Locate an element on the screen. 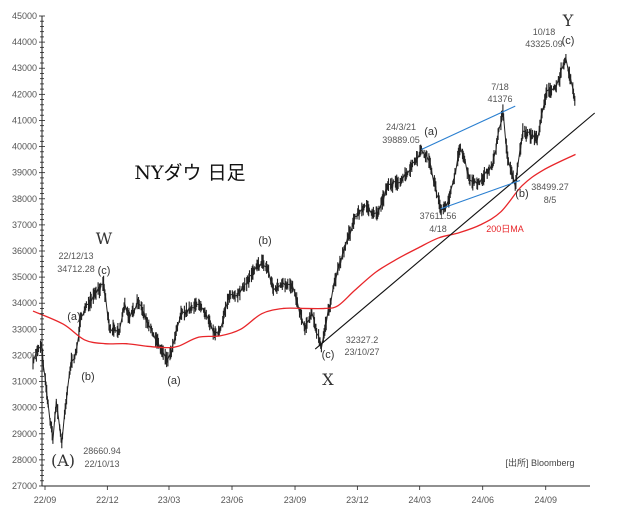  y-tick-label: 28000 is located at coordinates (24, 460).